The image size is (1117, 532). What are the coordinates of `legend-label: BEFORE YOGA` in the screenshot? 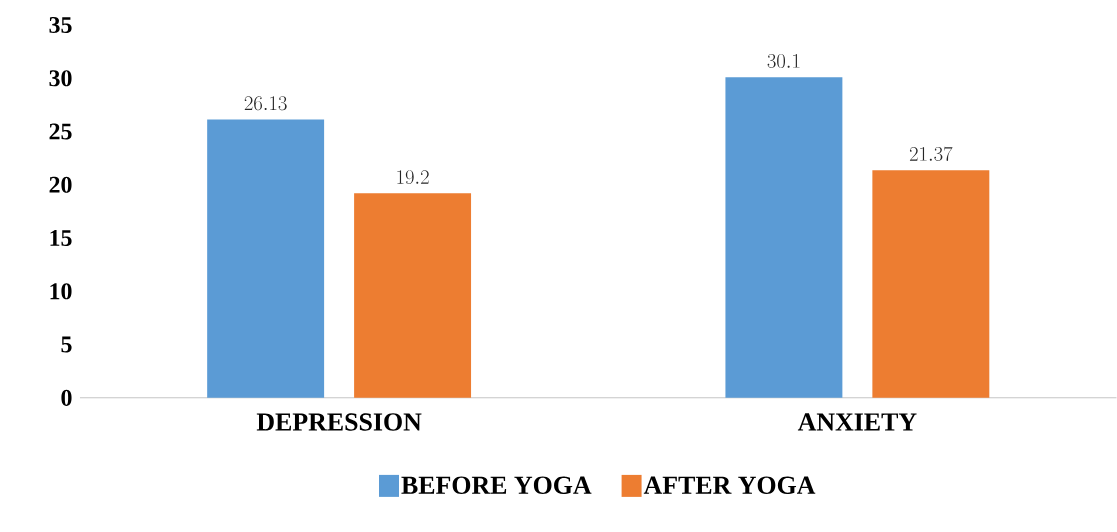 It's located at (496, 485).